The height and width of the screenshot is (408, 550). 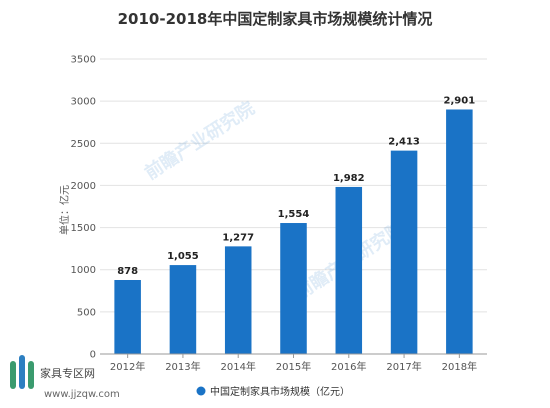 I want to click on bar-value-label: 1,277, so click(x=238, y=237).